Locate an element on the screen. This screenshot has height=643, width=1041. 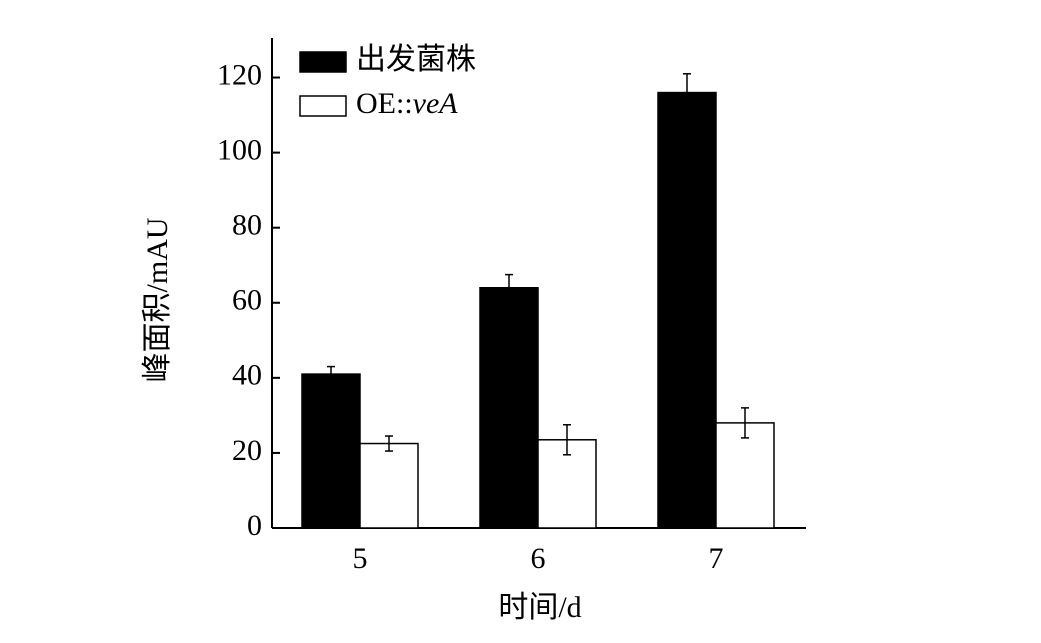
y-tick-label: 40 is located at coordinates (247, 375).